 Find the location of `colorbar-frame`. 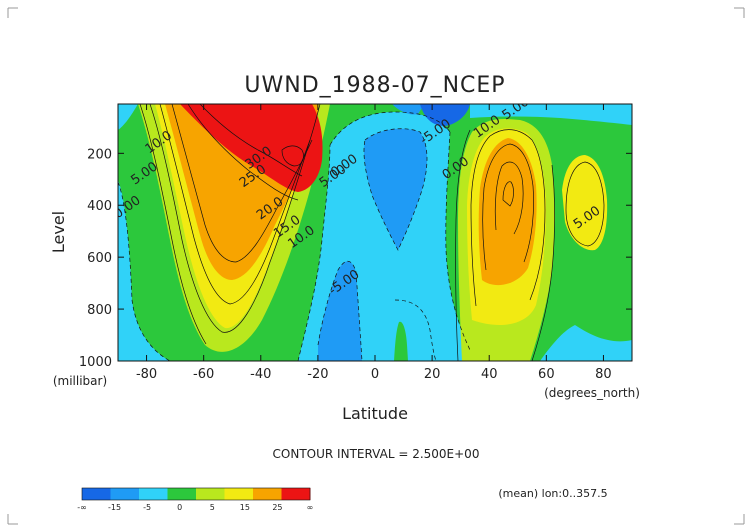

colorbar-frame is located at coordinates (196, 494).